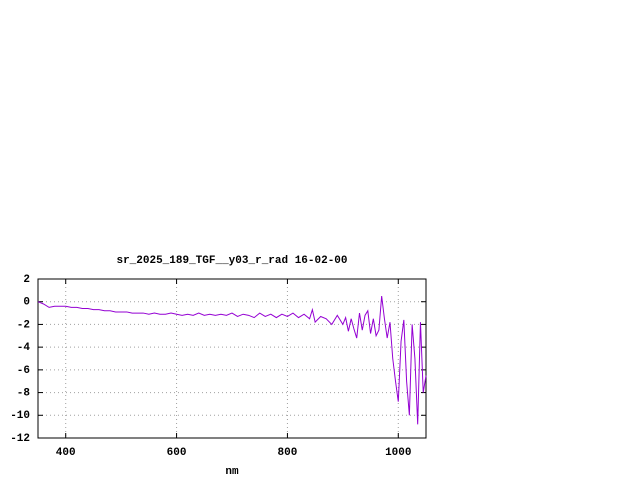  Describe the element at coordinates (398, 453) in the screenshot. I see `x-tick-label: 1000` at that location.